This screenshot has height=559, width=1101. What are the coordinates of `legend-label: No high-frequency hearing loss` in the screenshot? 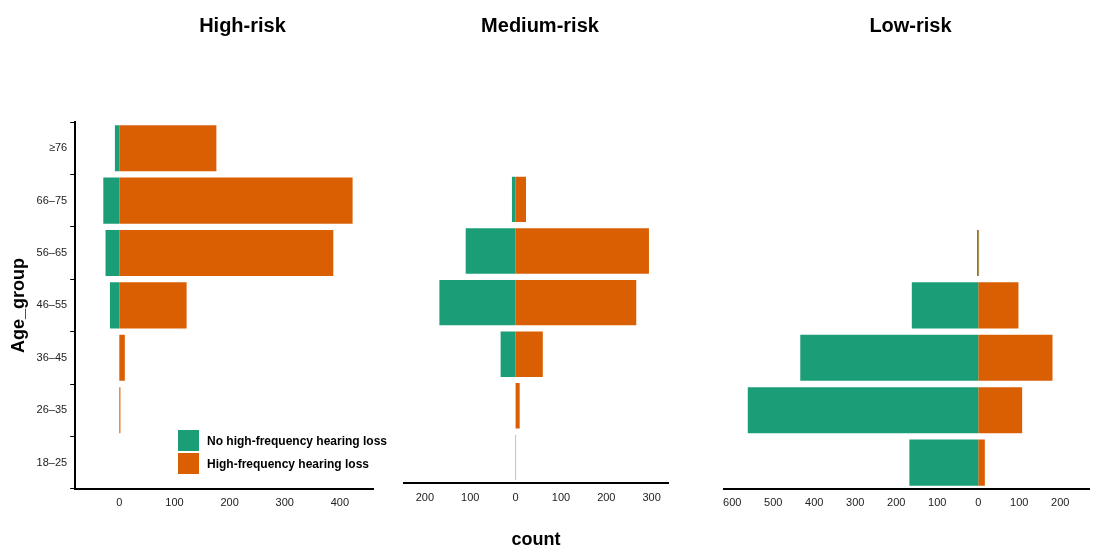 It's located at (297, 440).